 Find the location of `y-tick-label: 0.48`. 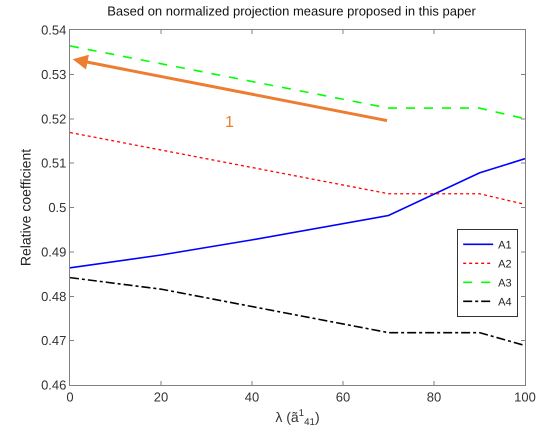

y-tick-label: 0.48 is located at coordinates (53, 296).